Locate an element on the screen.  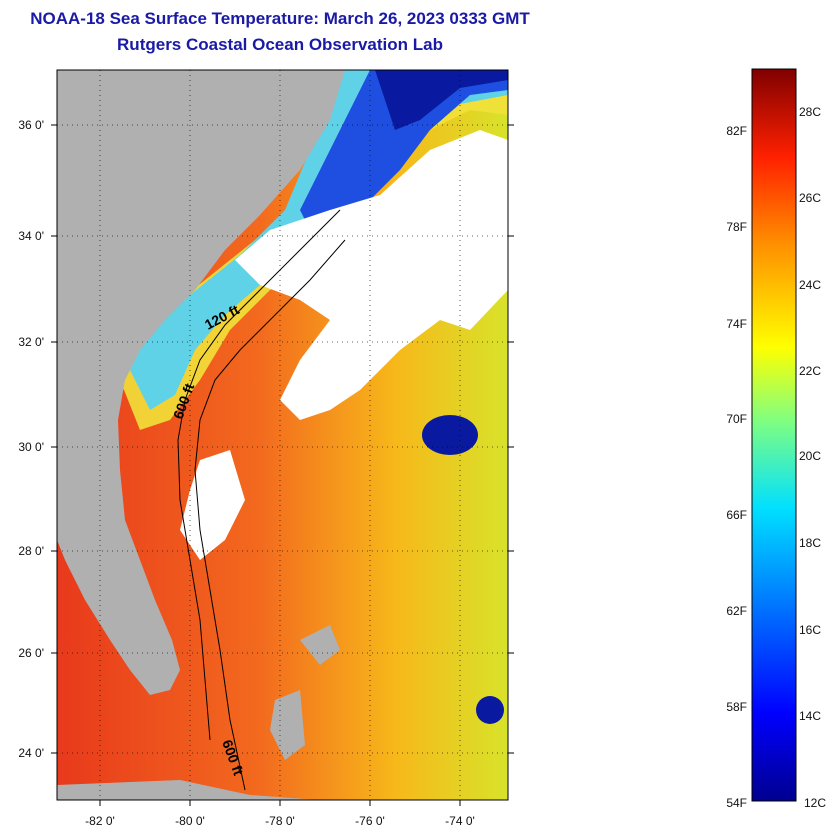
color-bar-gradient is located at coordinates (774, 435).